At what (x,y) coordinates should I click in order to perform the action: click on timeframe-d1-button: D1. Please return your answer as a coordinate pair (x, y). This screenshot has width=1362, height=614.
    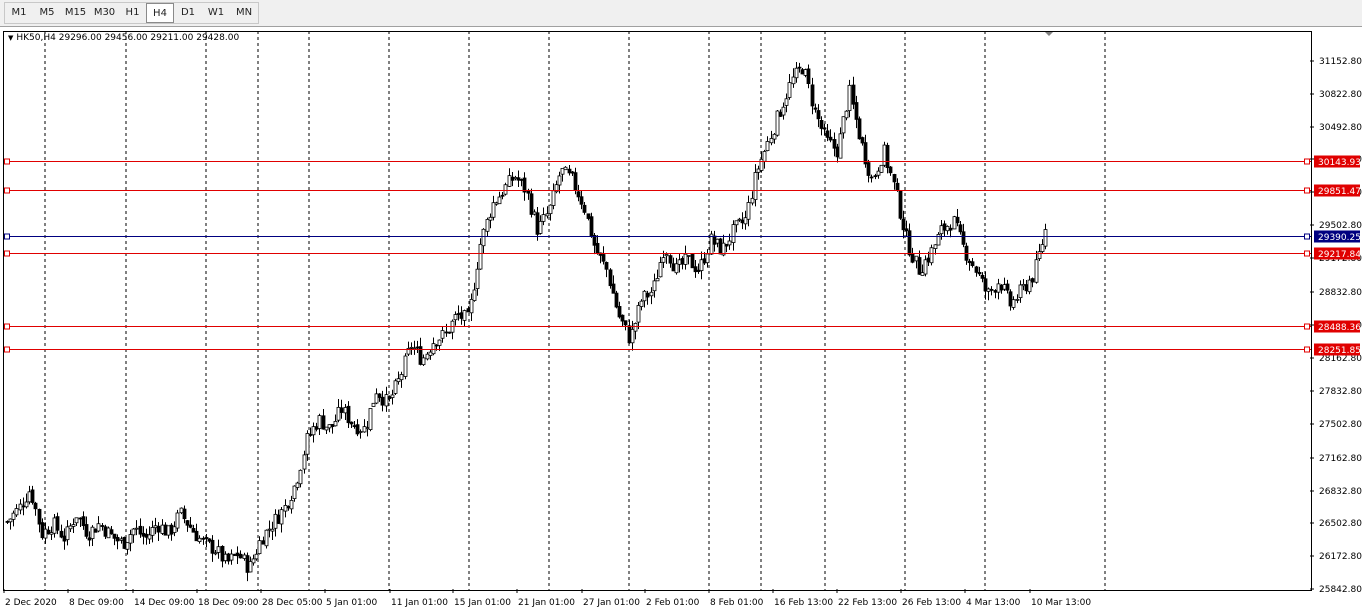
    Looking at the image, I should click on (188, 12).